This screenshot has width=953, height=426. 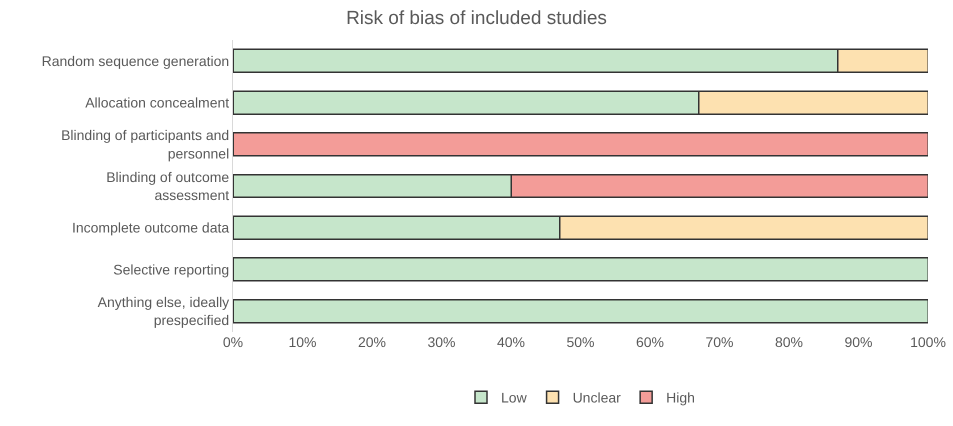 I want to click on x-tick-label: 100%, so click(x=928, y=342).